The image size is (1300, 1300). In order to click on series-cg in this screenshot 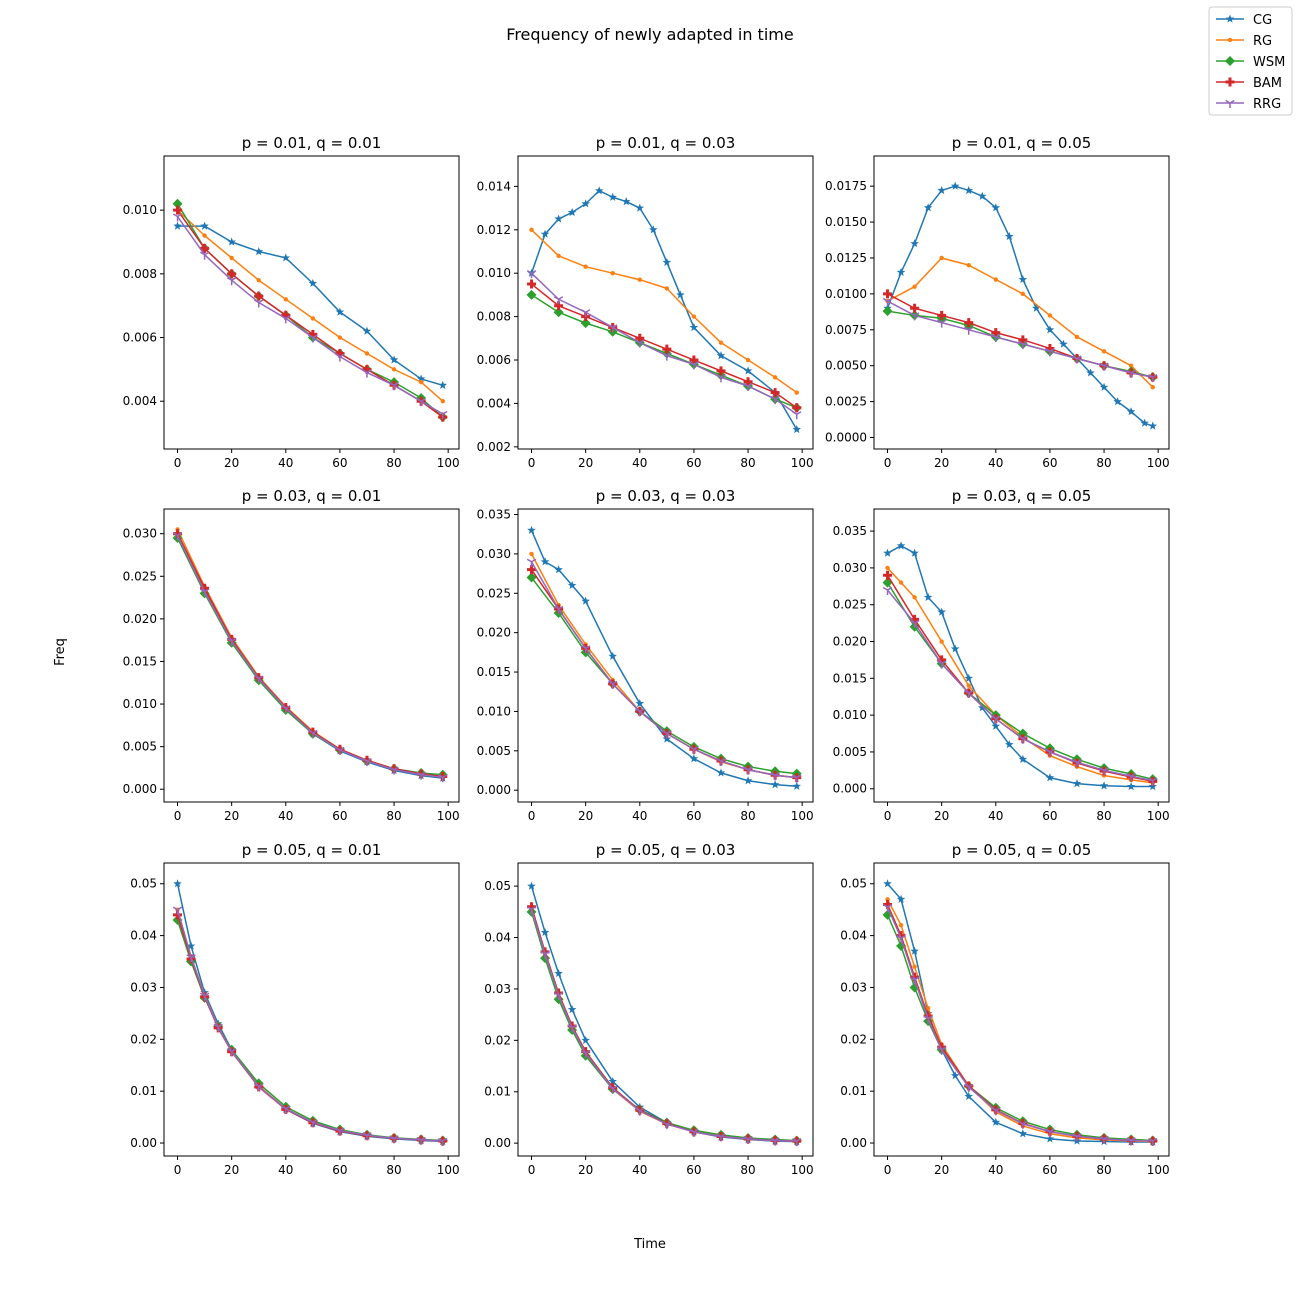, I will do `click(664, 657)`.